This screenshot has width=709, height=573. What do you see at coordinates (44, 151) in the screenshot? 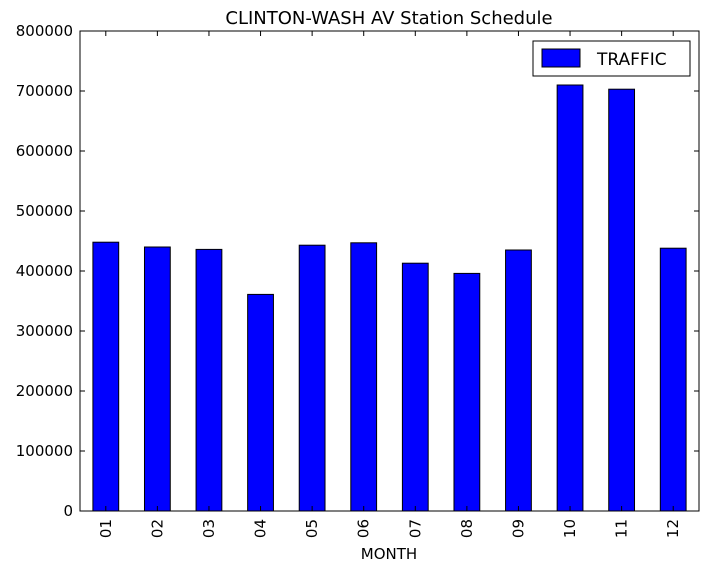
I see `y-tick-label-600000: 600000` at bounding box center [44, 151].